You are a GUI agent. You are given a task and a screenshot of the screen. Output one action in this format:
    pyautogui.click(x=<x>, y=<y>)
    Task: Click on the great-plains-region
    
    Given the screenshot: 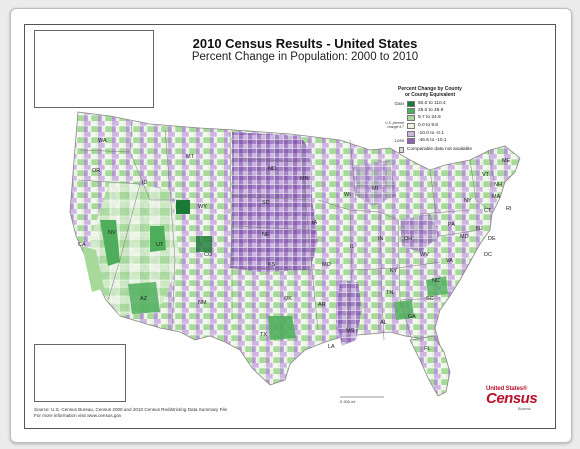 What is the action you would take?
    pyautogui.click(x=274, y=202)
    